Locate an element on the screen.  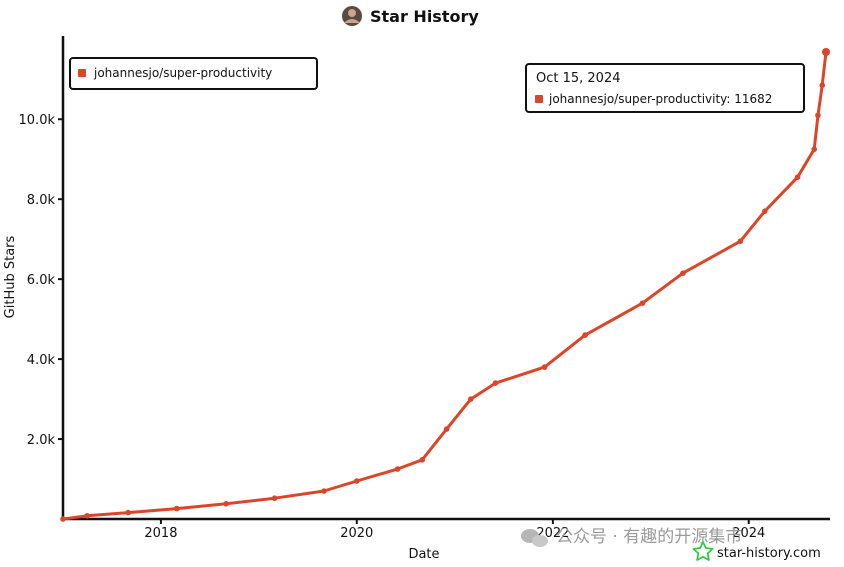
legend-label: johannesjo/super-productivity is located at coordinates (182, 73).